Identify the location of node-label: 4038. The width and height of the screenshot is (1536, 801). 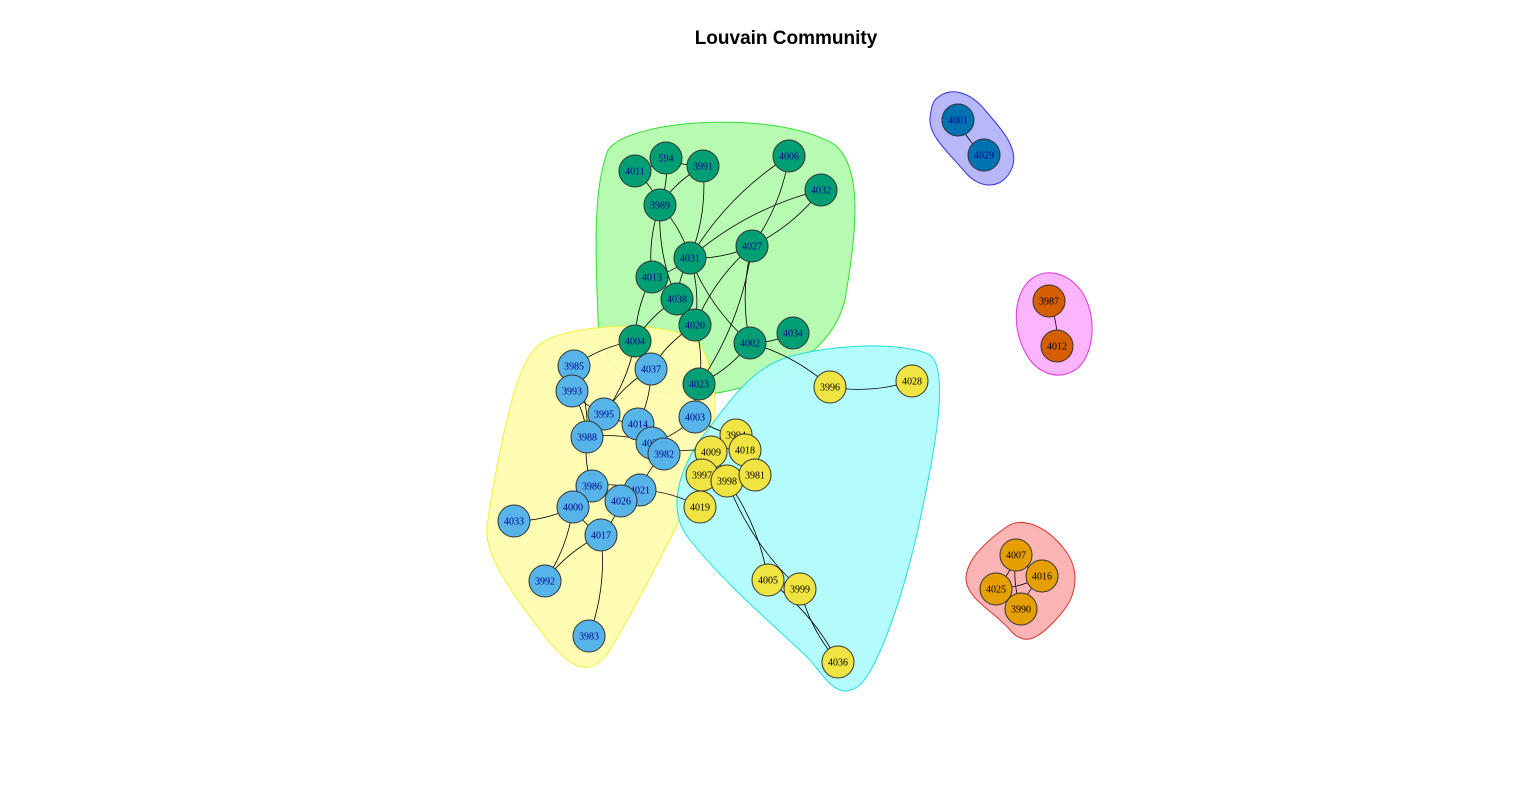
(677, 300).